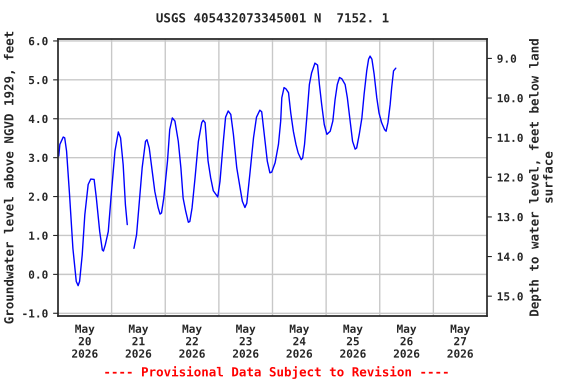 The image size is (576, 384). What do you see at coordinates (510, 177) in the screenshot?
I see `y2-tick-label: 12.0` at bounding box center [510, 177].